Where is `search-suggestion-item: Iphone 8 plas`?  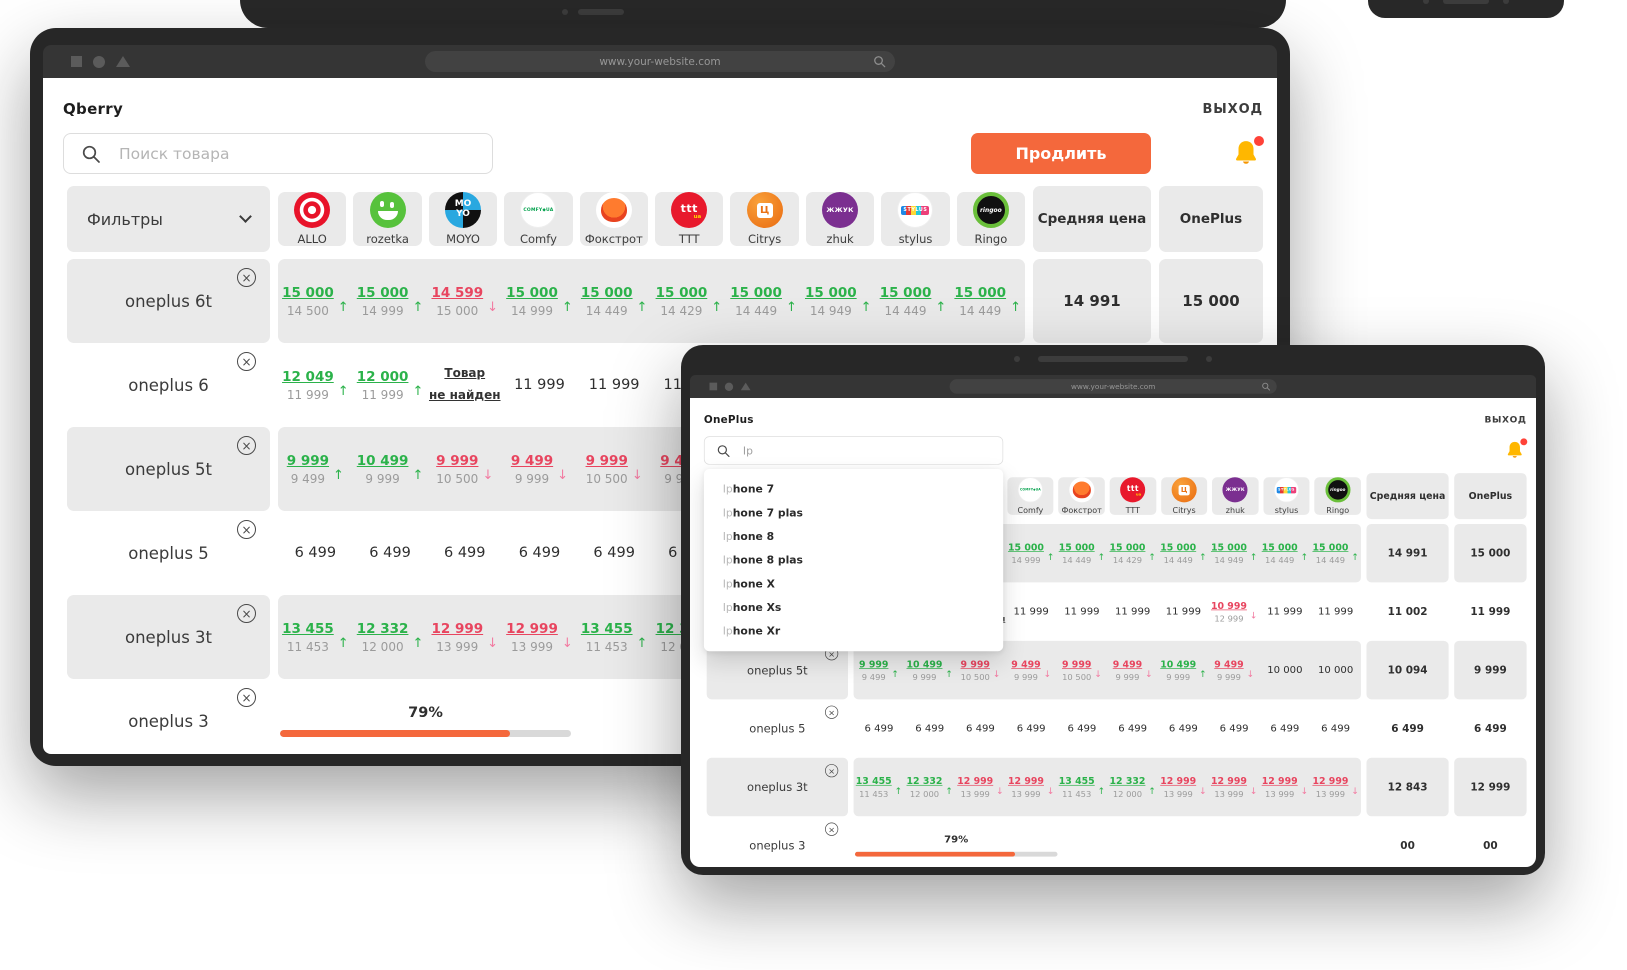
search-suggestion-item: Iphone 8 plas is located at coordinates (853, 560).